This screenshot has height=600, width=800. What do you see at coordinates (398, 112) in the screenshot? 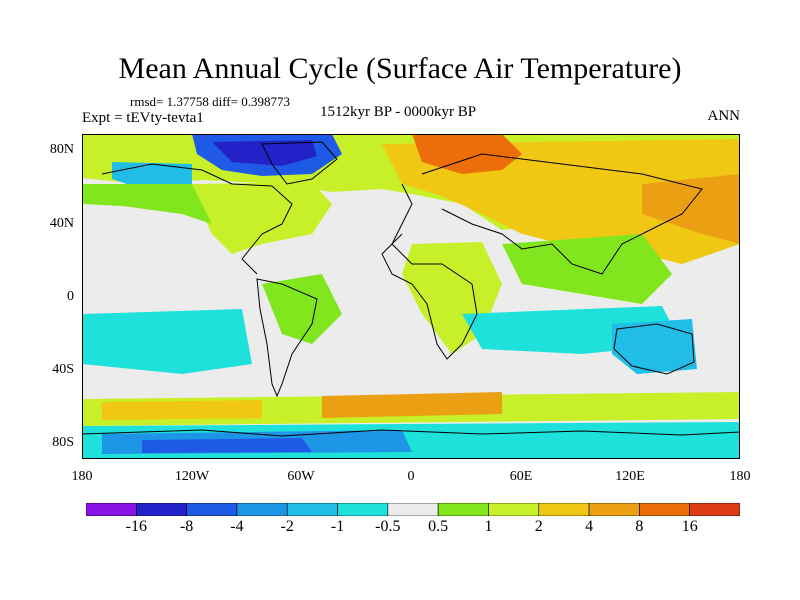
I see `period-label: 1512kyr BP - 0000kyr BP` at bounding box center [398, 112].